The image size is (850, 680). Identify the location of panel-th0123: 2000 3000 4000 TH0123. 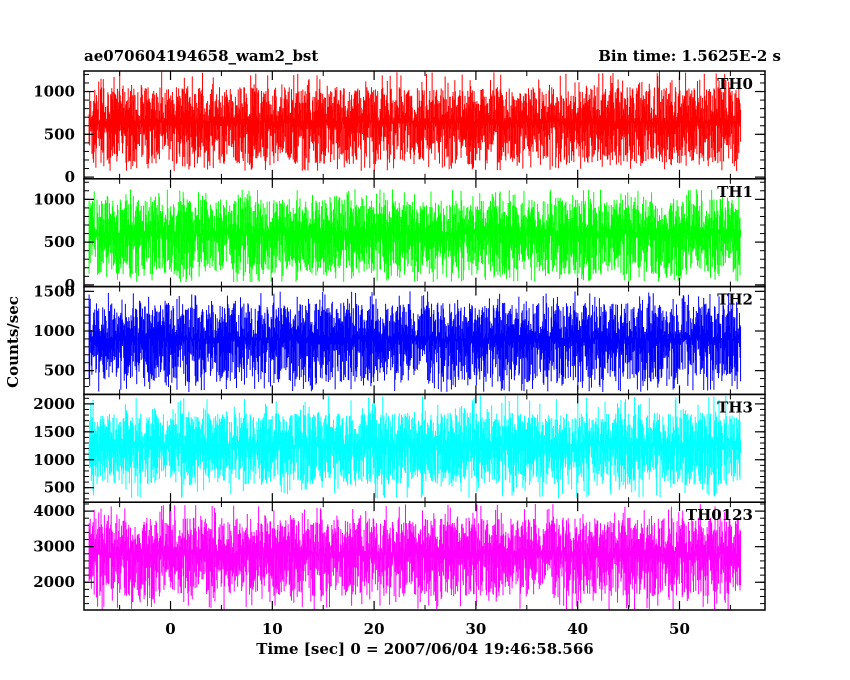
(399, 556).